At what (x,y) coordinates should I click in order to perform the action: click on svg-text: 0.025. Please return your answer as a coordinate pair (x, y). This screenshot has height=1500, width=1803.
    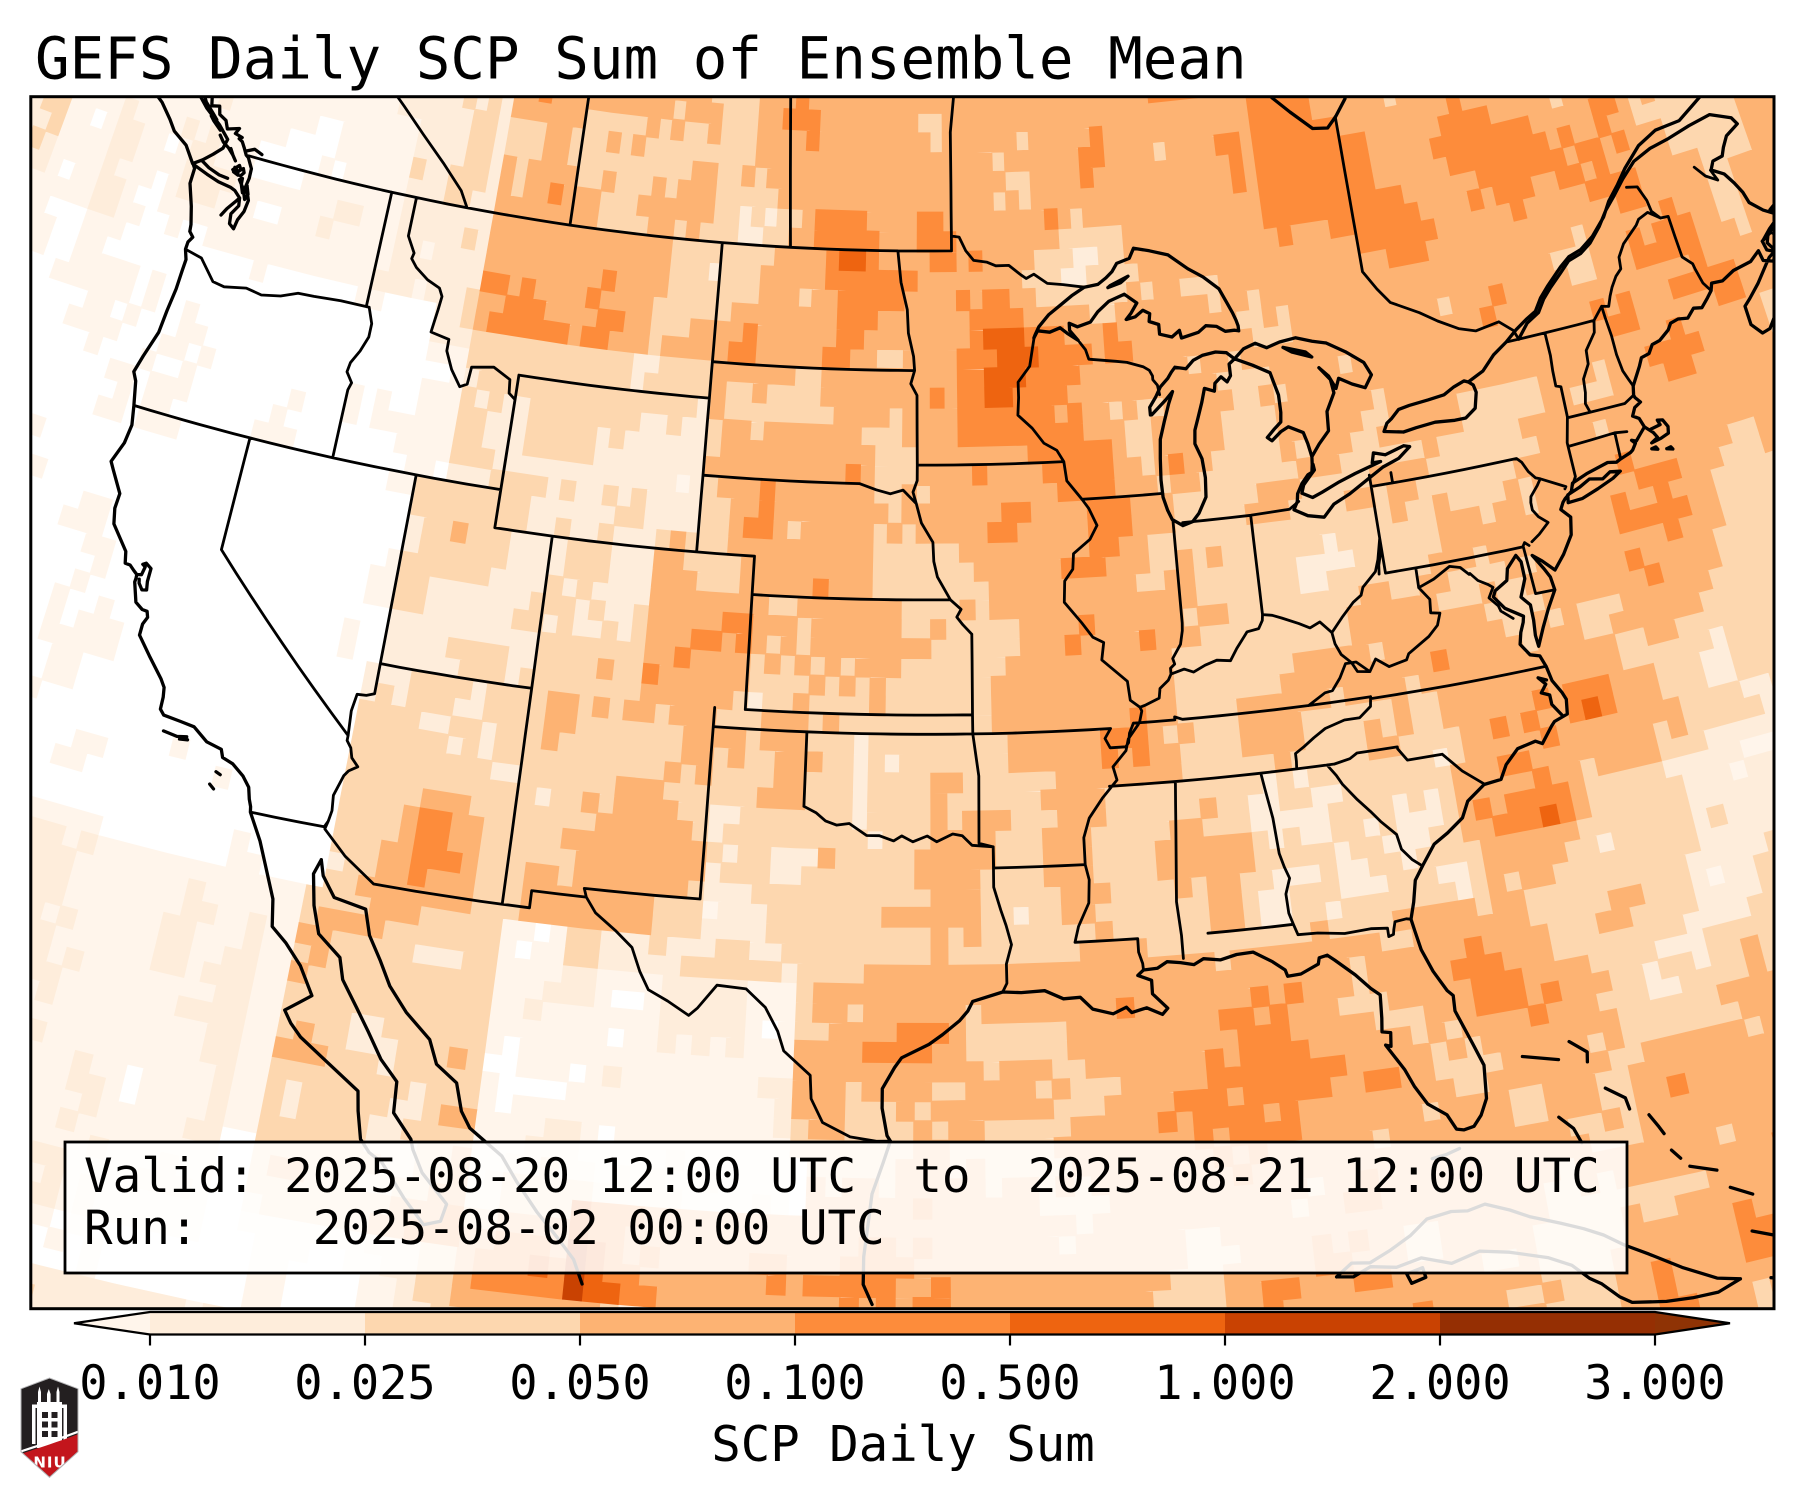
    Looking at the image, I should click on (364, 1383).